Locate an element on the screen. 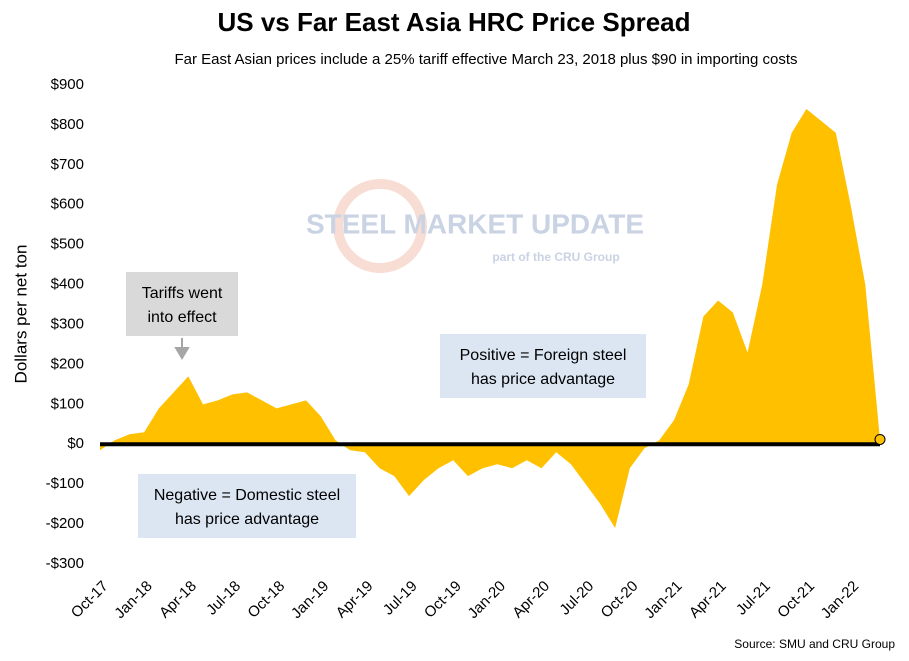 This screenshot has width=909, height=661. y-tick-label: -$200 is located at coordinates (65, 523).